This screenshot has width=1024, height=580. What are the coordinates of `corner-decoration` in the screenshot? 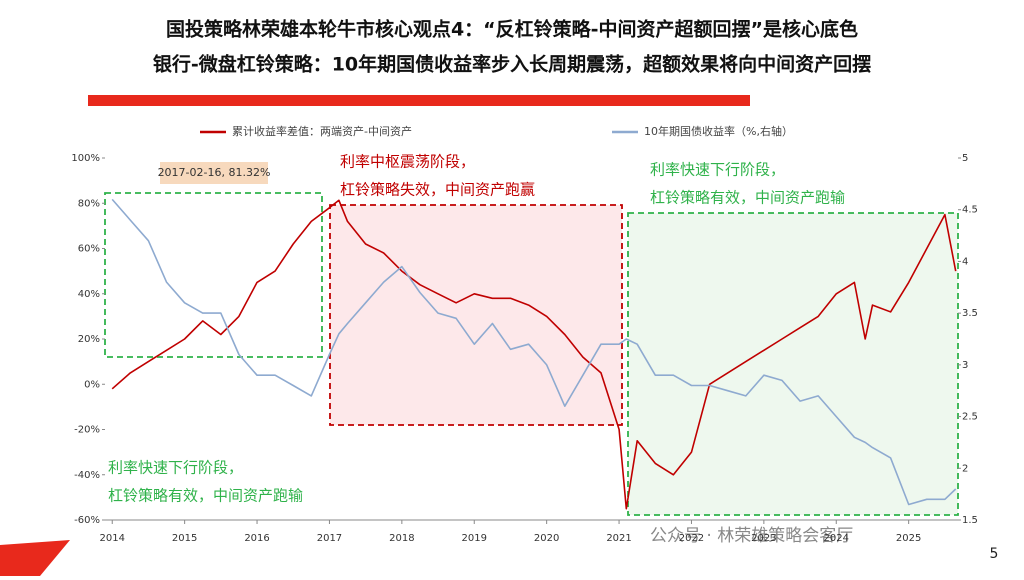 It's located at (35, 558).